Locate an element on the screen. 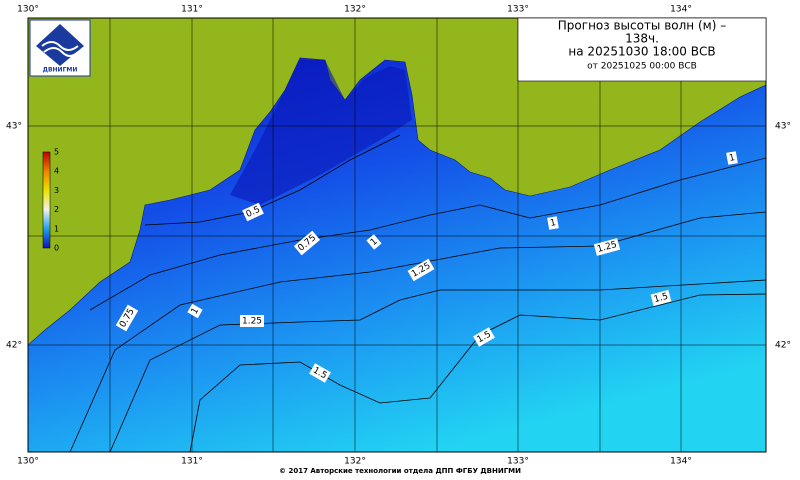 The width and height of the screenshot is (800, 480). colorbar-tick-label: 2 is located at coordinates (56, 209).